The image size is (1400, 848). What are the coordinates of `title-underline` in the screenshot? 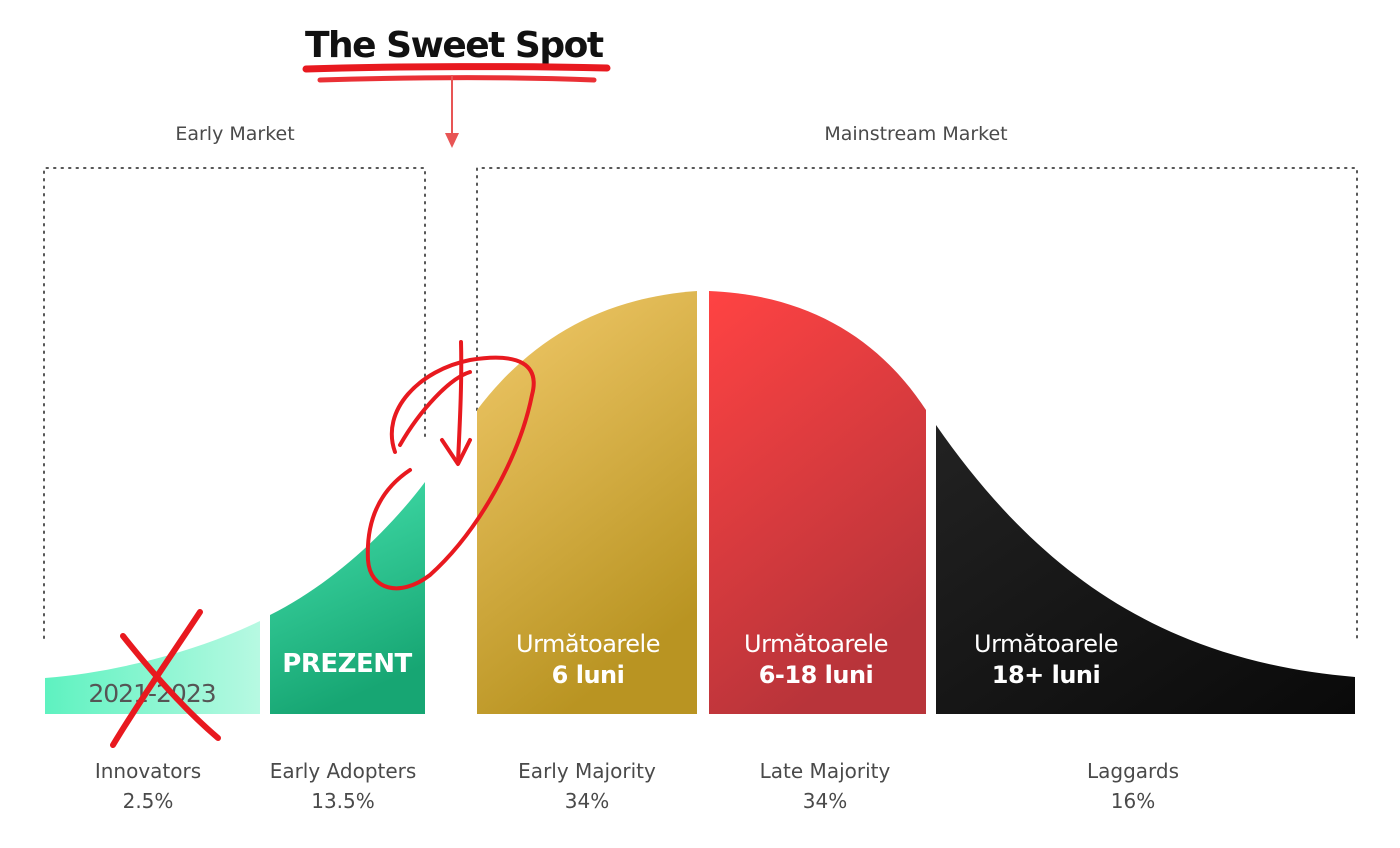 It's located at (456, 73).